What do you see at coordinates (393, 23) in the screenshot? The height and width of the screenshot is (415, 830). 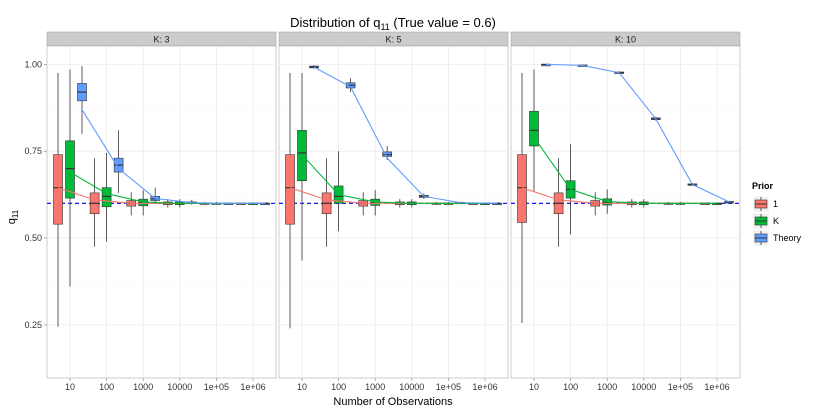 I see `chart-title: Distribution of q11 (True value = 0.6)` at bounding box center [393, 23].